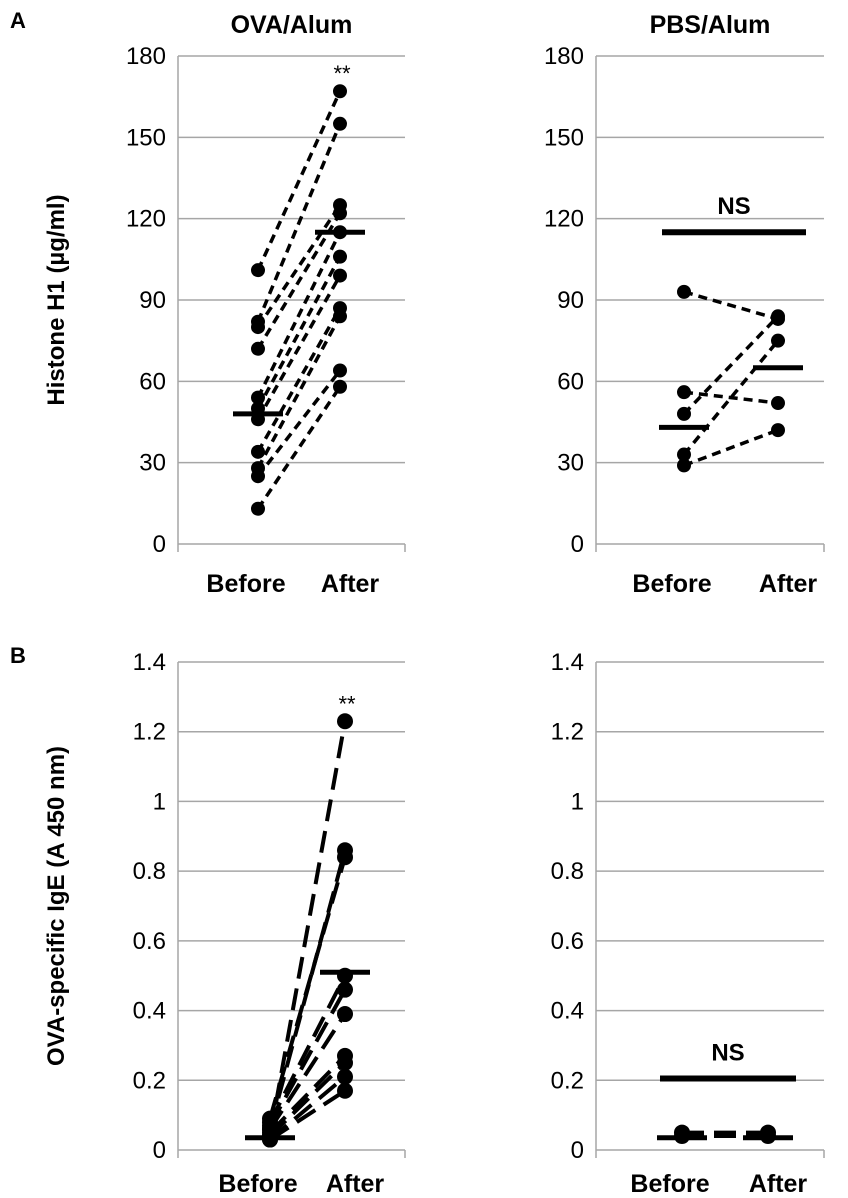 This screenshot has width=848, height=1198. What do you see at coordinates (564, 56) in the screenshot?
I see `chart-2-y-tick-label: 180` at bounding box center [564, 56].